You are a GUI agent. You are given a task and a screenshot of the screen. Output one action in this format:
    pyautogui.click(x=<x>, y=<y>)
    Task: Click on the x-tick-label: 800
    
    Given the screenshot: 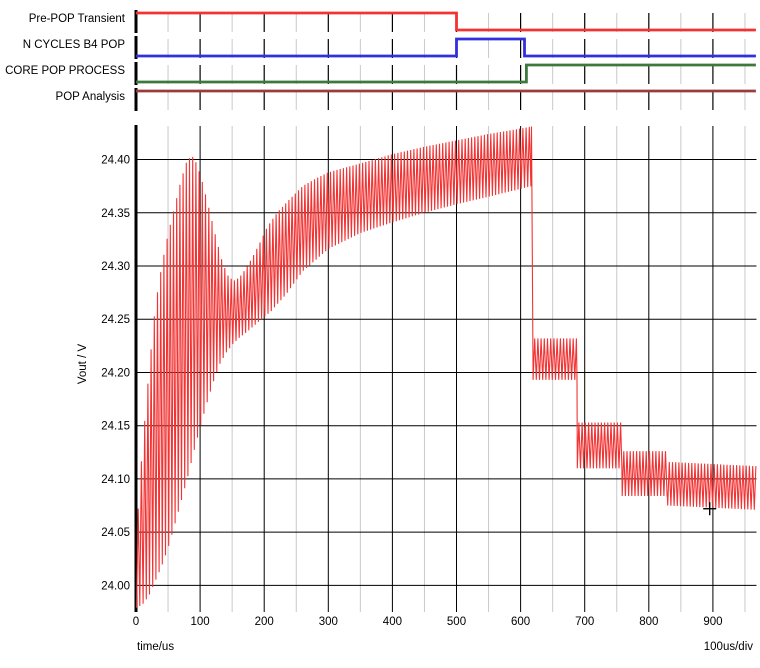 What is the action you would take?
    pyautogui.click(x=648, y=622)
    